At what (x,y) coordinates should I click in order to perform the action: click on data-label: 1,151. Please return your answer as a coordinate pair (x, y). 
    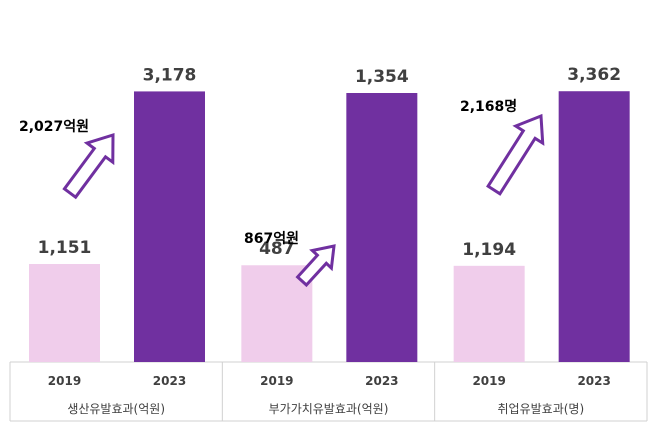
    Looking at the image, I should click on (65, 248).